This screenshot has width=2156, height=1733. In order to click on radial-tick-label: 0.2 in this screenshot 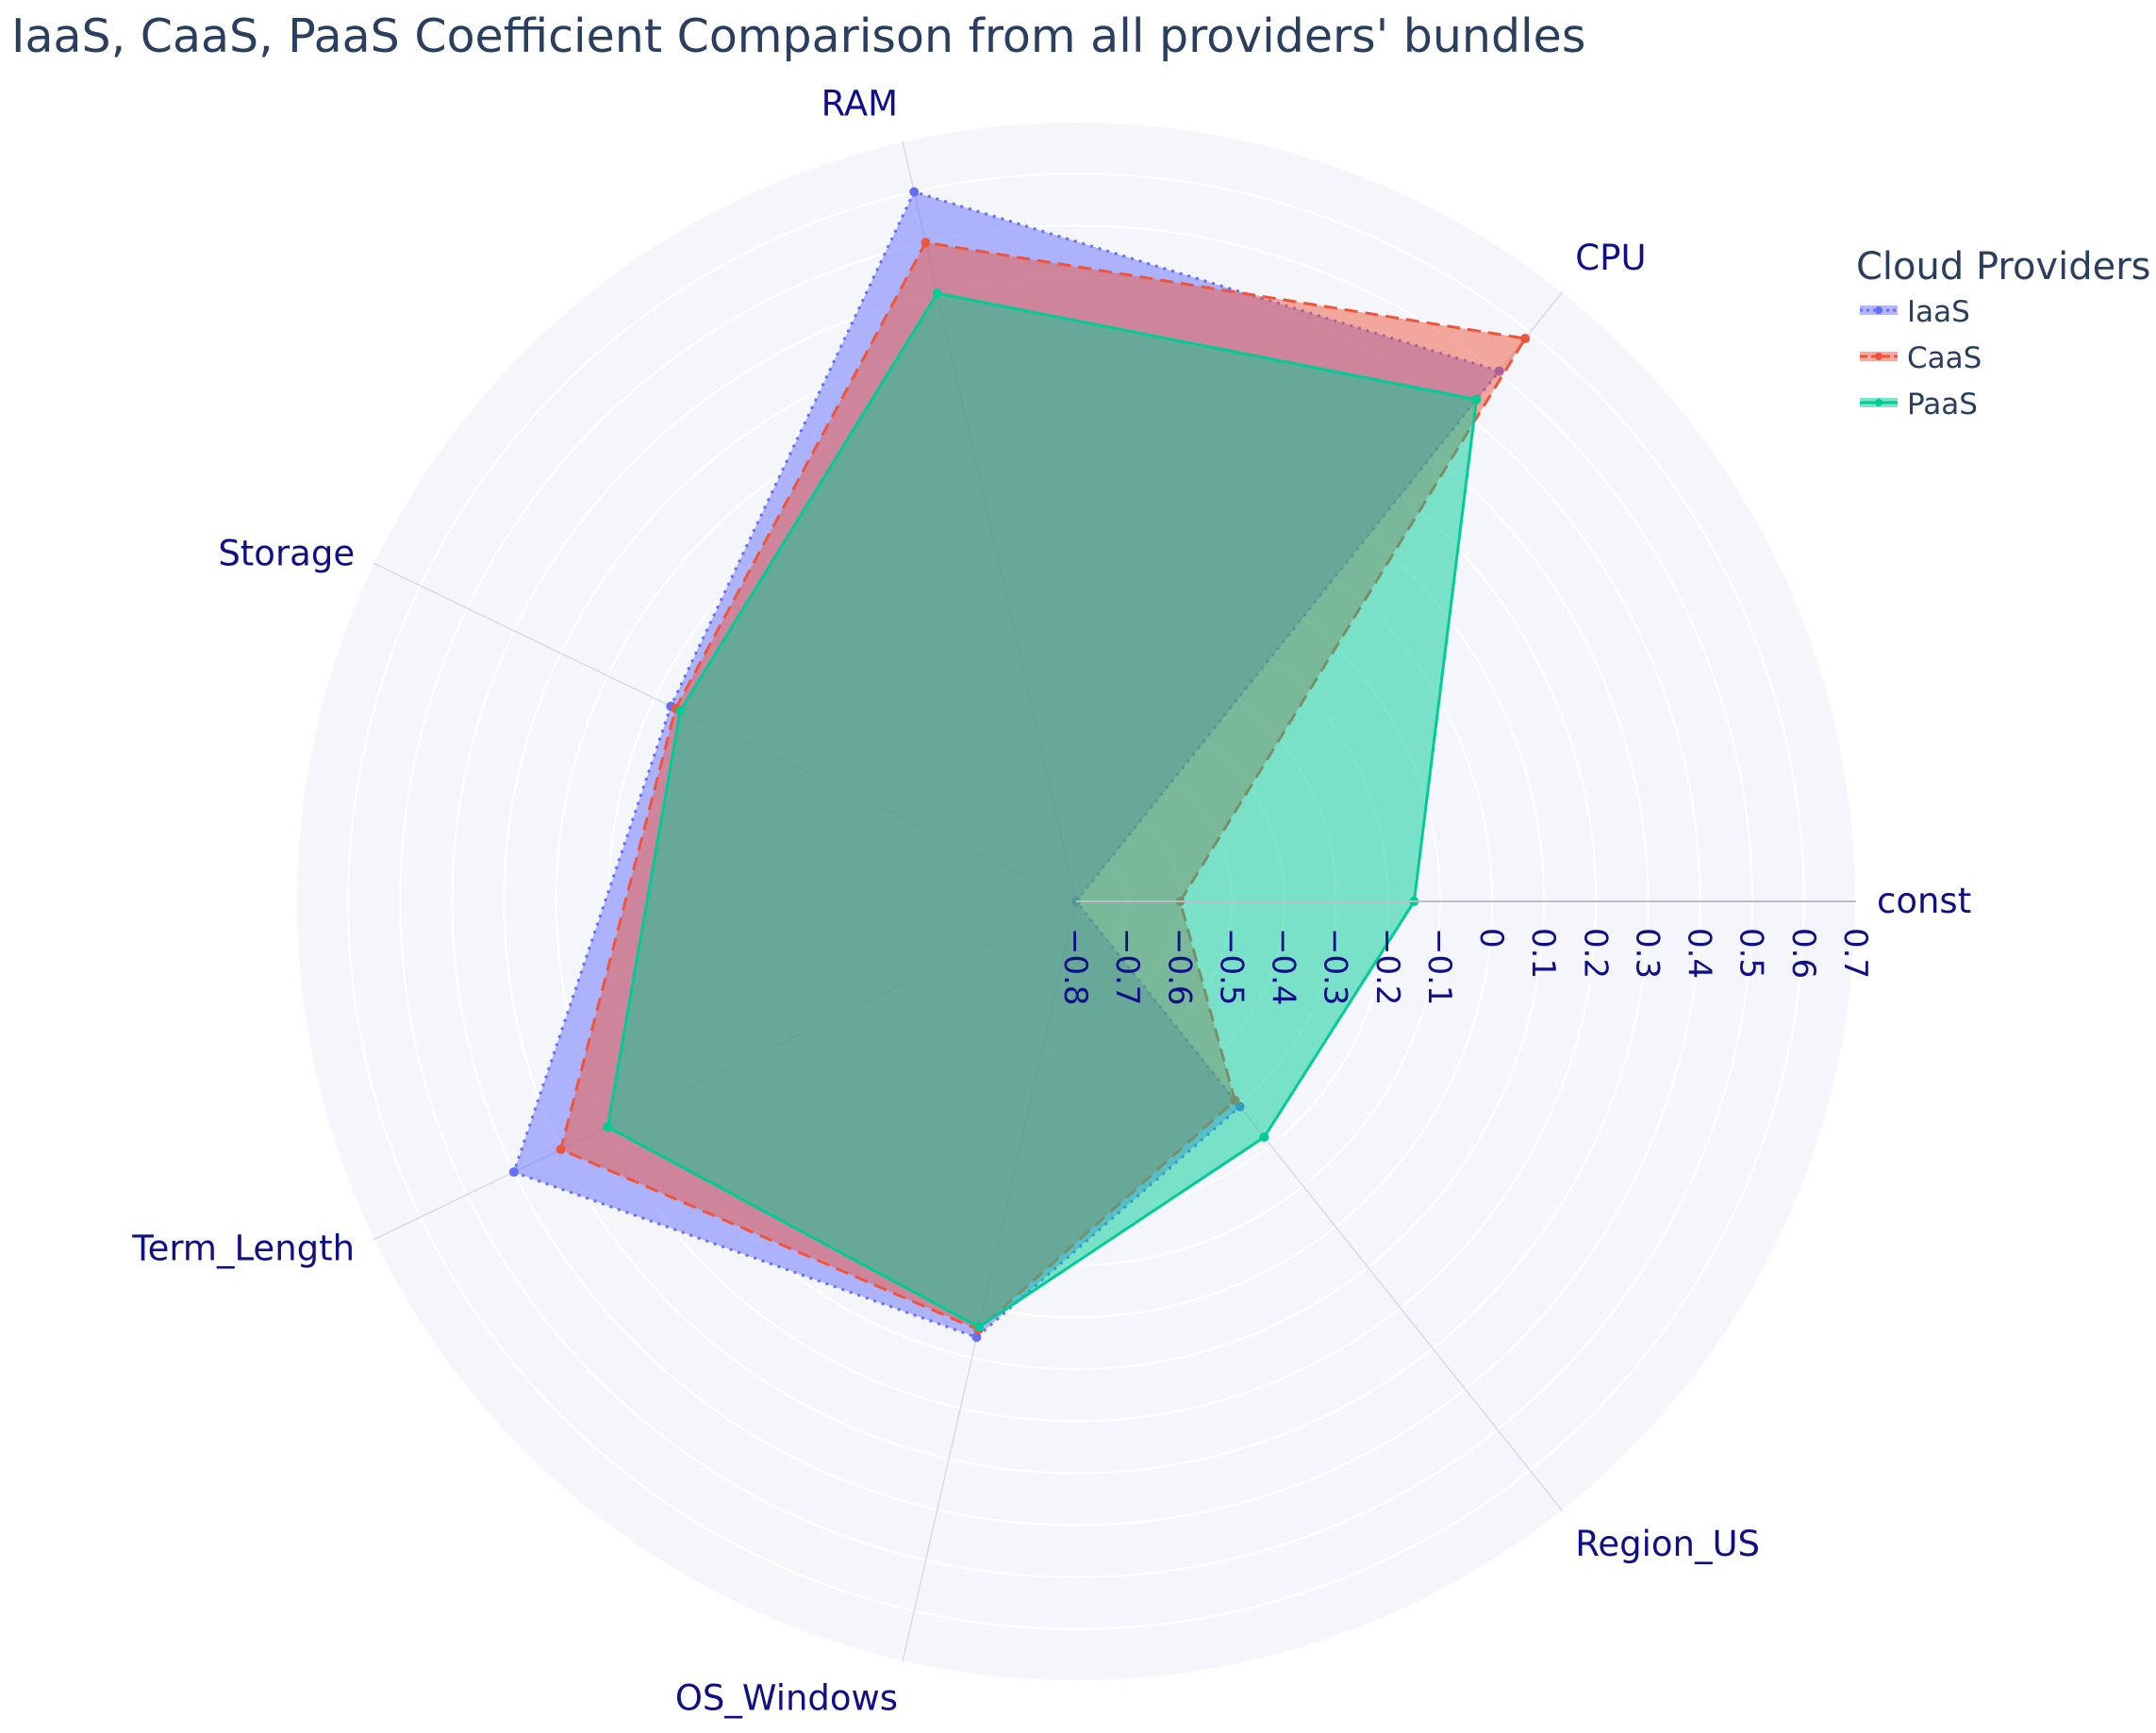, I will do `click(1595, 953)`.